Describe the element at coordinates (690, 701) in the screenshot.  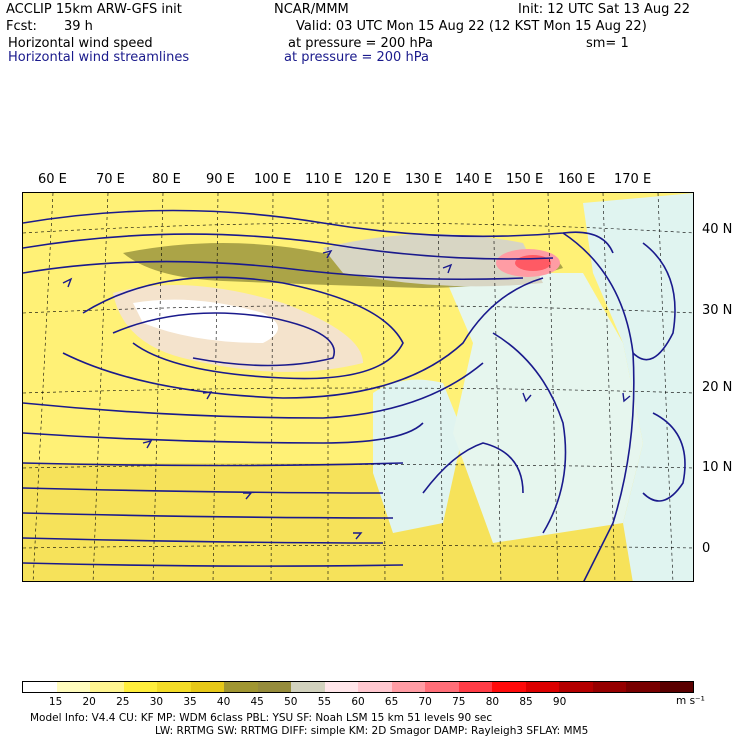
I see `colorbar-unit: m s⁻¹` at that location.